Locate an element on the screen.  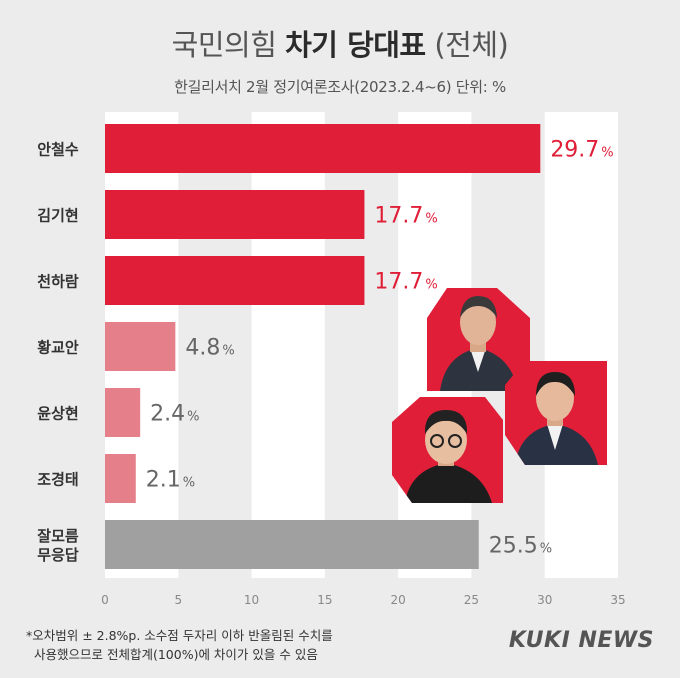
chart-title: 국민의힘 차기 당대표 (전체) is located at coordinates (340, 43).